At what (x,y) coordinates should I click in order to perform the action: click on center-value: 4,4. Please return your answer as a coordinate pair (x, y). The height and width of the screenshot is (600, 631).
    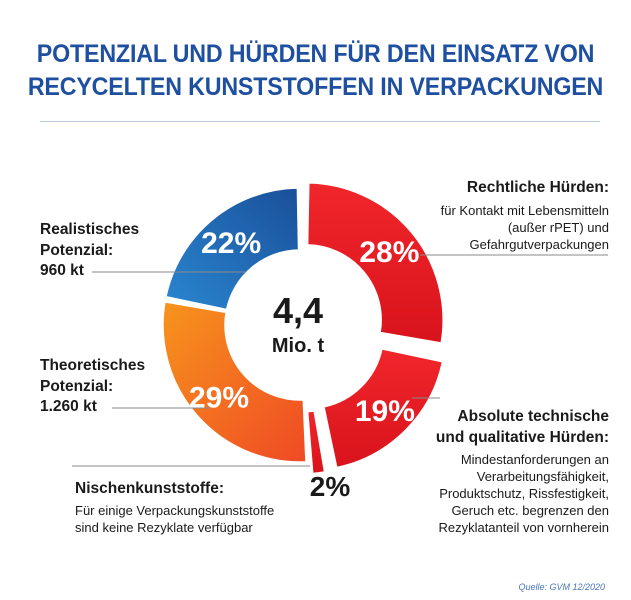
    Looking at the image, I should click on (298, 310).